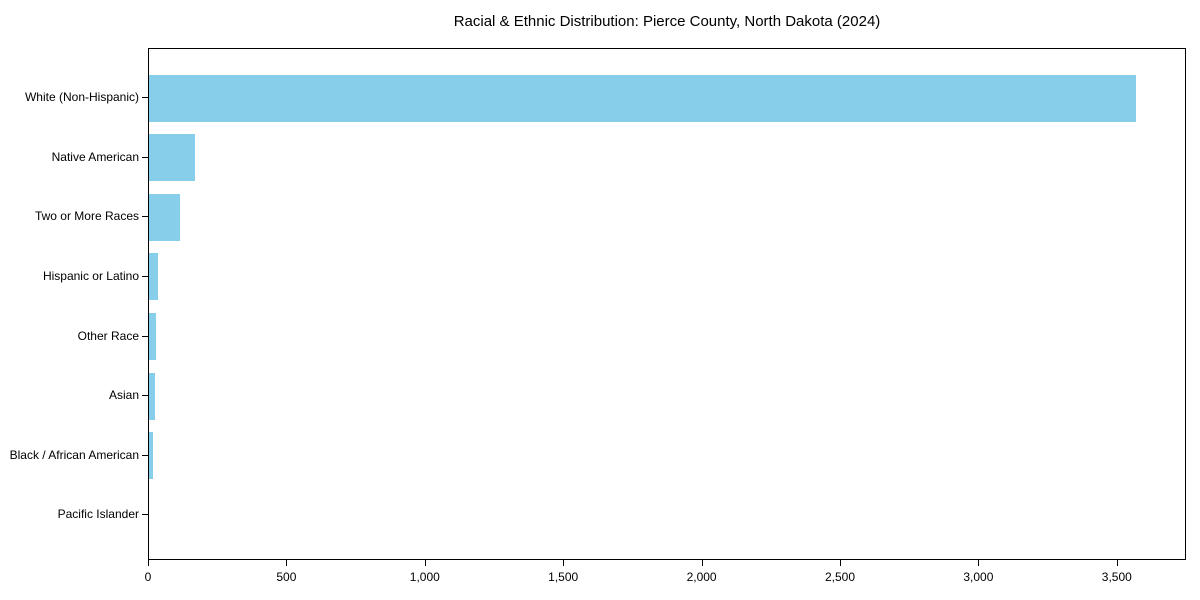  What do you see at coordinates (701, 577) in the screenshot?
I see `x-tick-label: 2,000` at bounding box center [701, 577].